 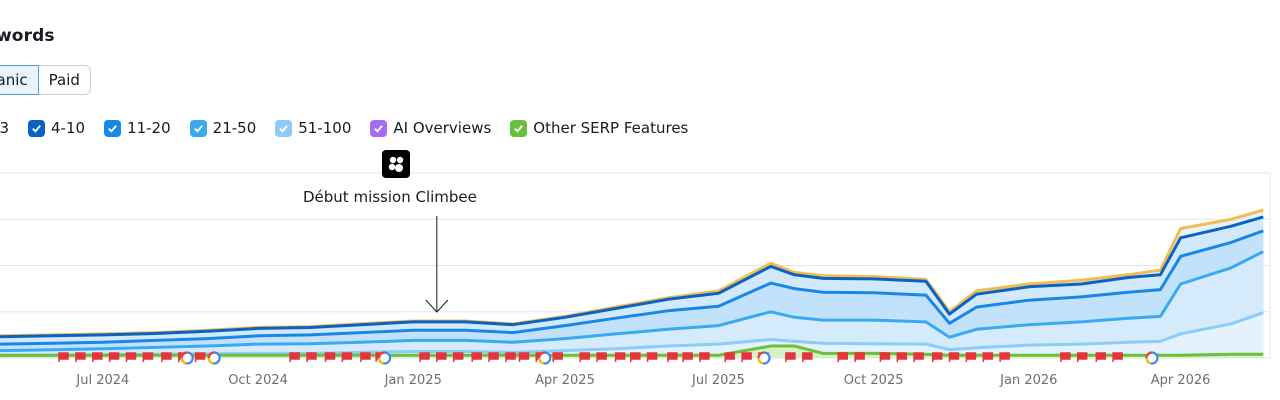 I want to click on legend-item-top-3: op 3, so click(x=4, y=128).